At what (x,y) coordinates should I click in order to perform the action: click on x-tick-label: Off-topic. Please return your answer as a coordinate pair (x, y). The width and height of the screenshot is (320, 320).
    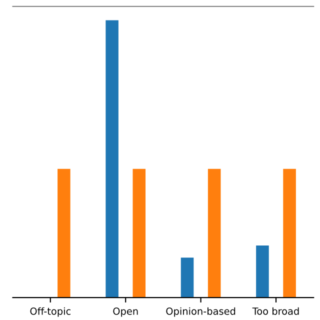
    Looking at the image, I should click on (50, 312).